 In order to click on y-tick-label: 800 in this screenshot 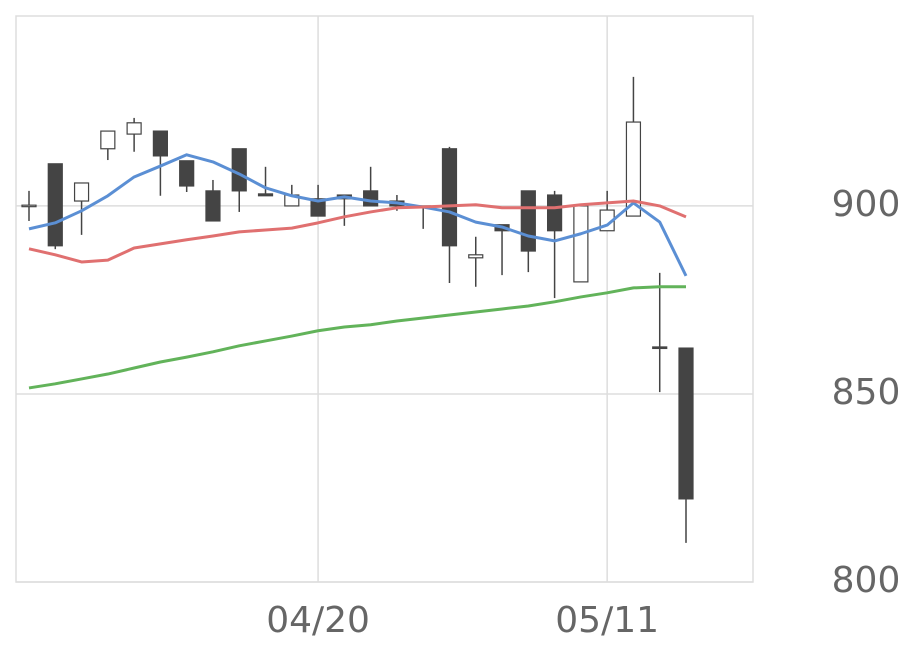, I will do `click(866, 580)`.